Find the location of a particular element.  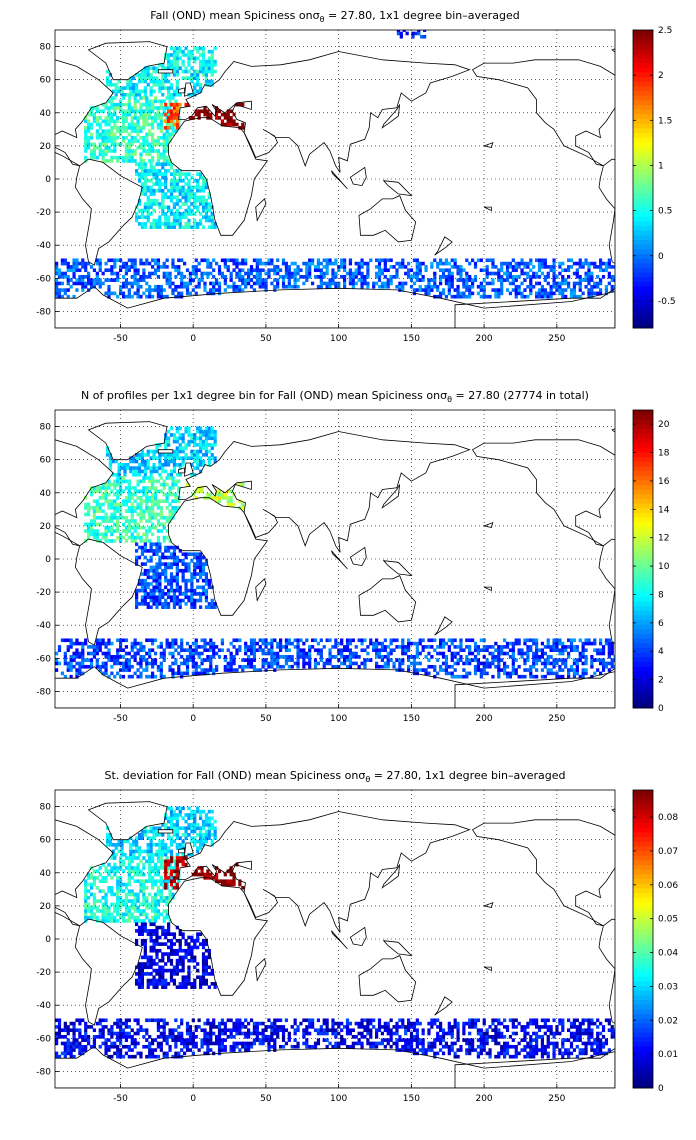

colorbar-tick-label: 0.07 is located at coordinates (668, 852).